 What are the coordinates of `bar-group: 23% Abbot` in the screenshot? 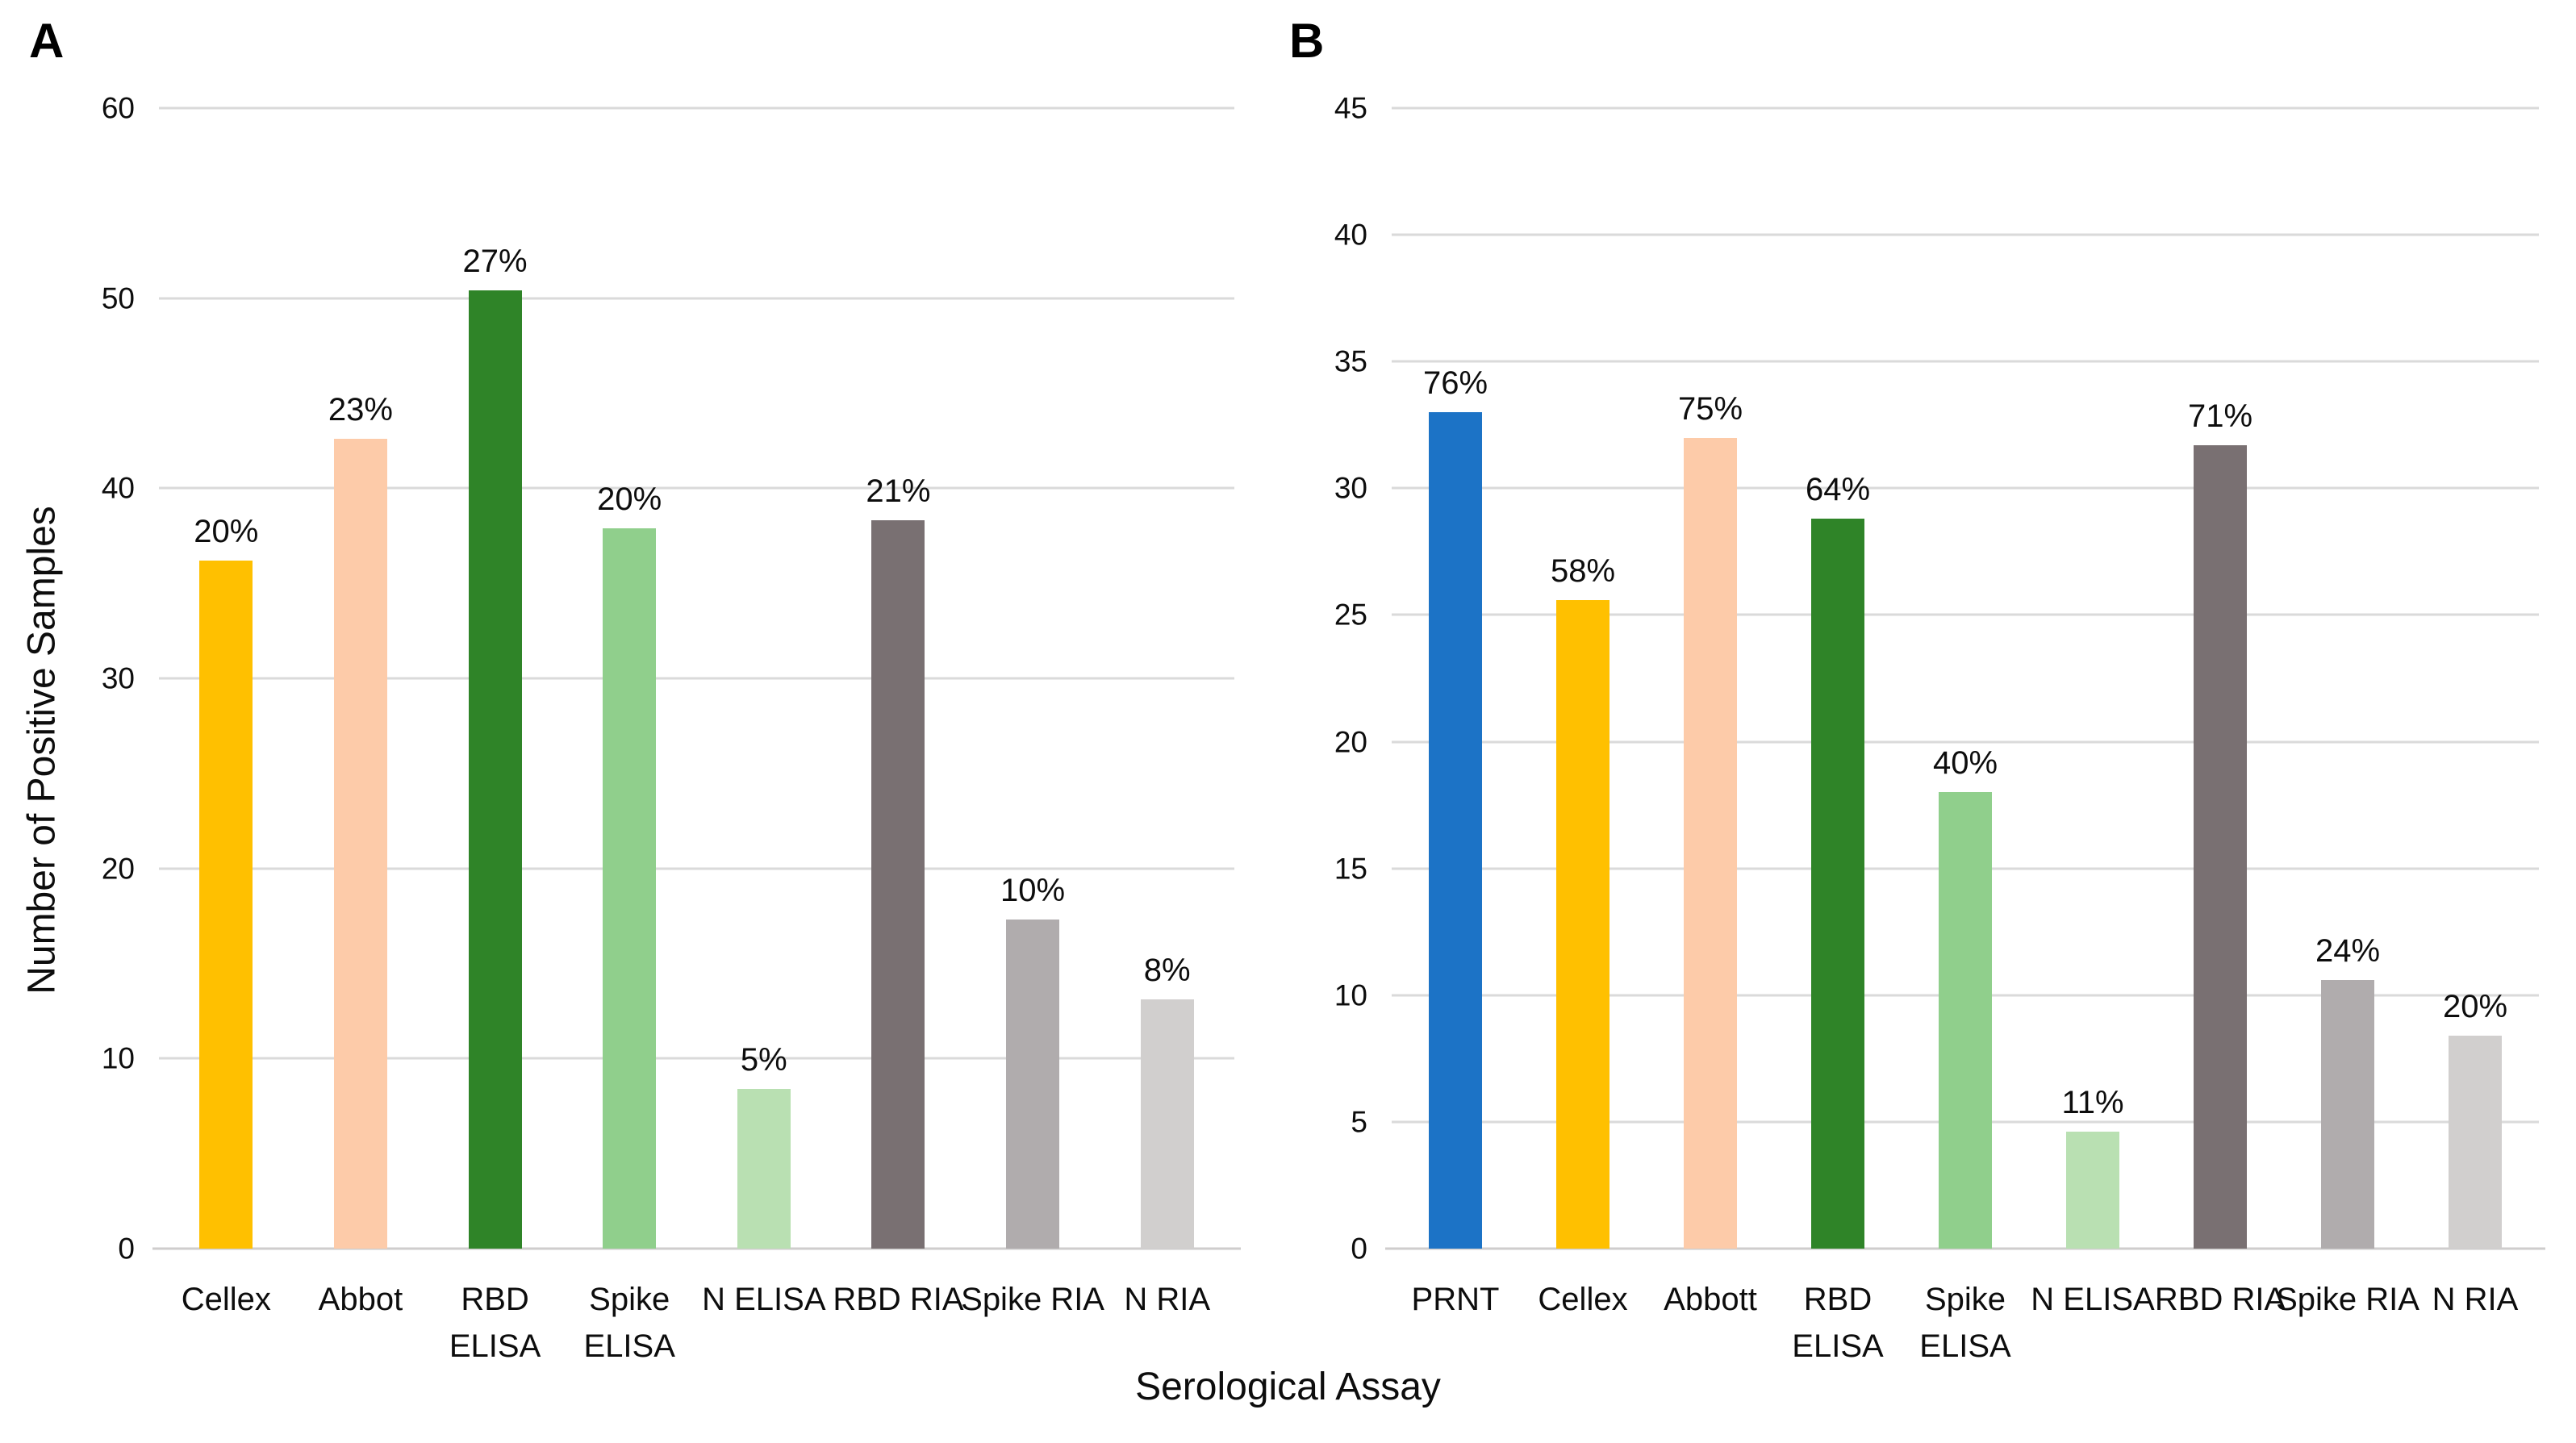 It's located at (361, 712).